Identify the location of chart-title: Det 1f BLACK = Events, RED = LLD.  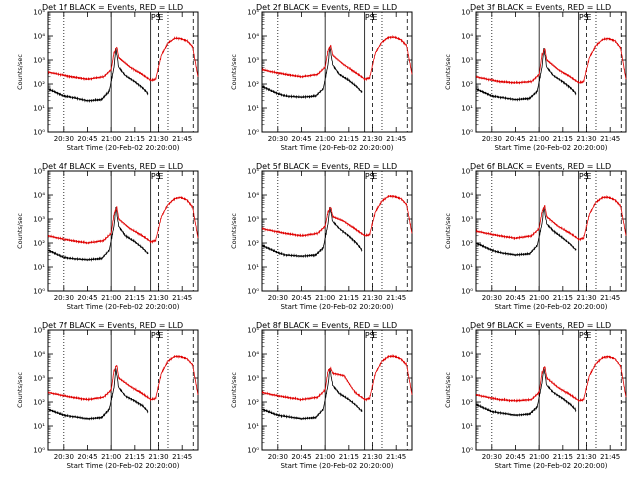
(112, 7).